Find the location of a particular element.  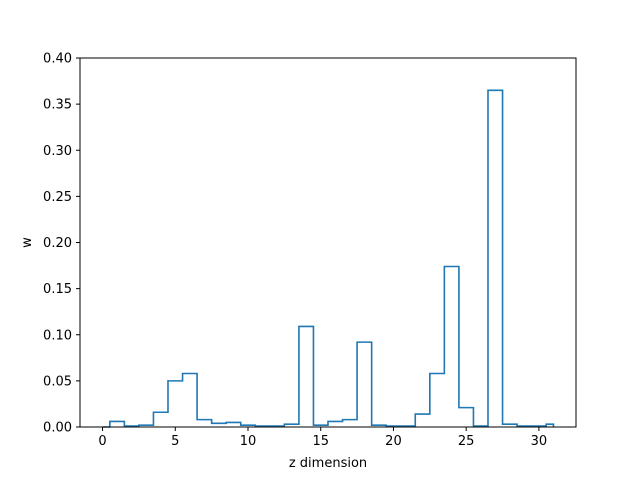

y-tick-label: 0.10 is located at coordinates (57, 335).